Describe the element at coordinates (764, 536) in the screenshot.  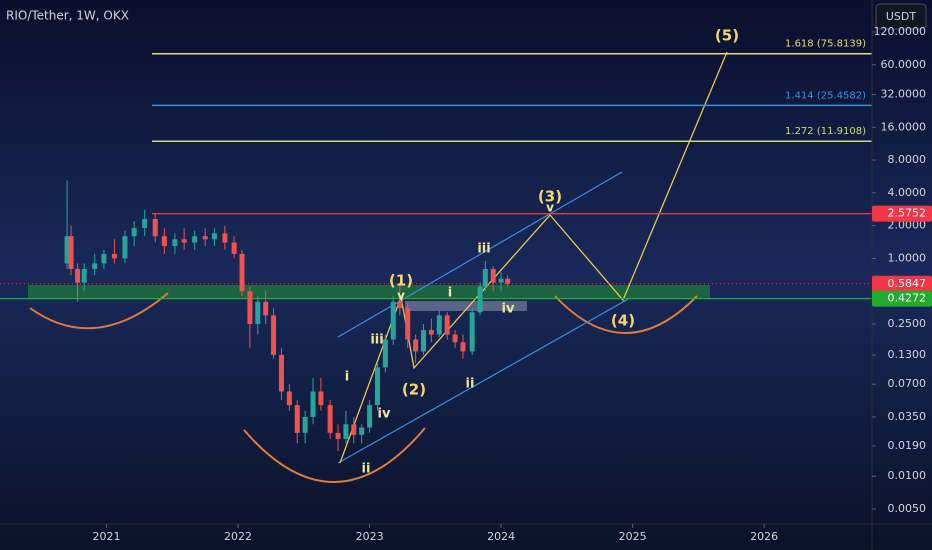
I see `x-tick-label: 2026` at that location.